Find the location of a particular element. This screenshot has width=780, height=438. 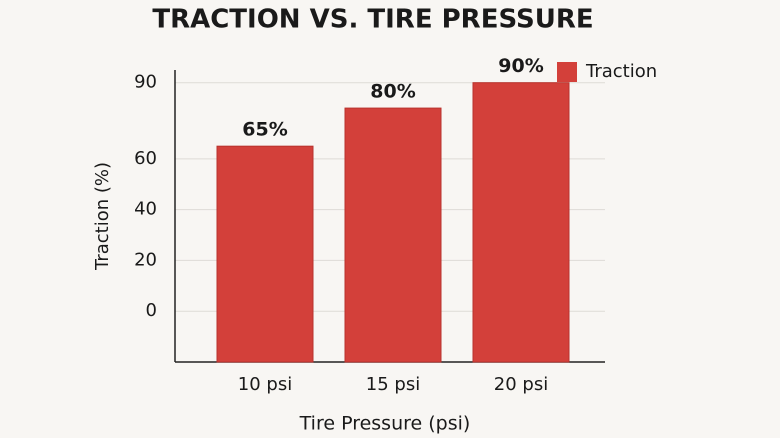

y-tick-label: 20 is located at coordinates (145, 259).